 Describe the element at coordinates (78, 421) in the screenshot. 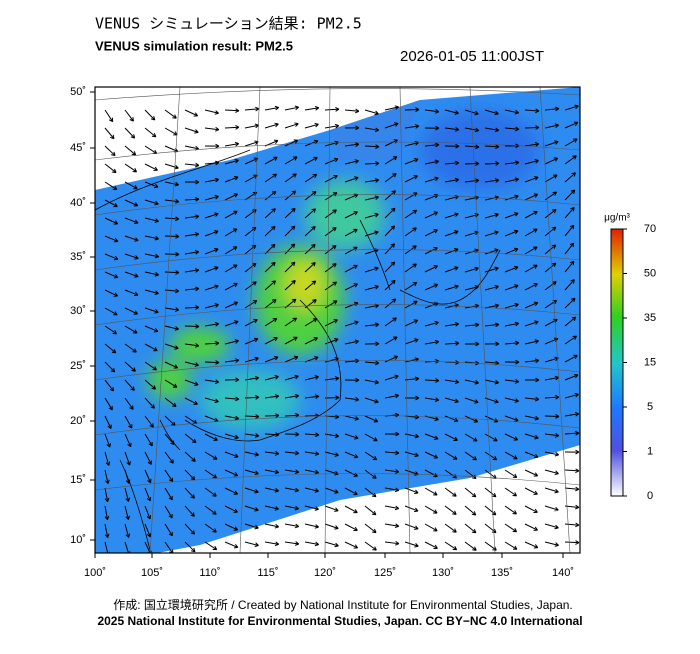

I see `lat-label: 20˚` at that location.